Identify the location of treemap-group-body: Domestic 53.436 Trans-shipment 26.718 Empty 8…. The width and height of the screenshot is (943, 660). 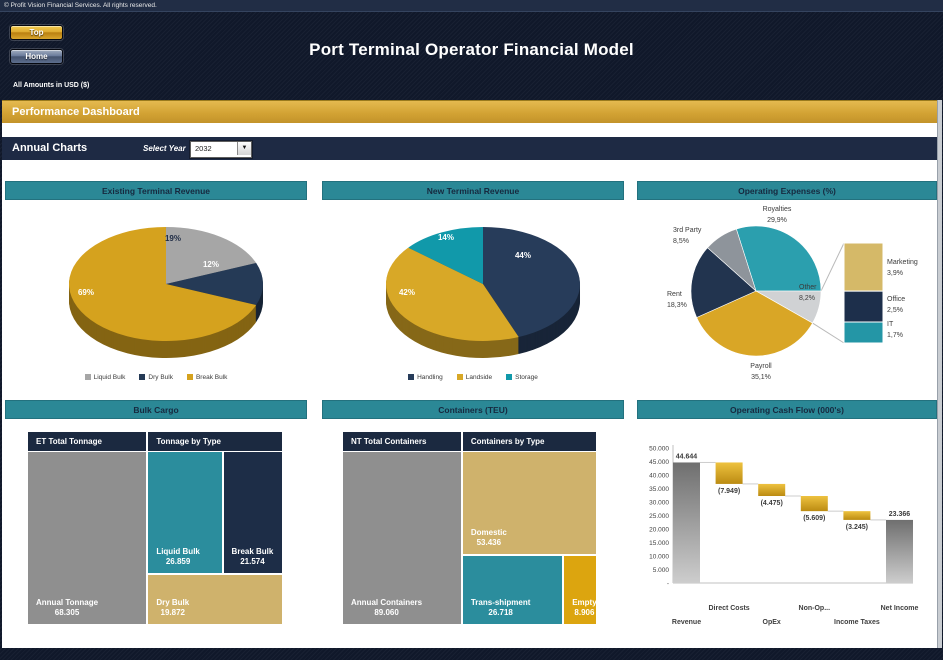
(529, 538).